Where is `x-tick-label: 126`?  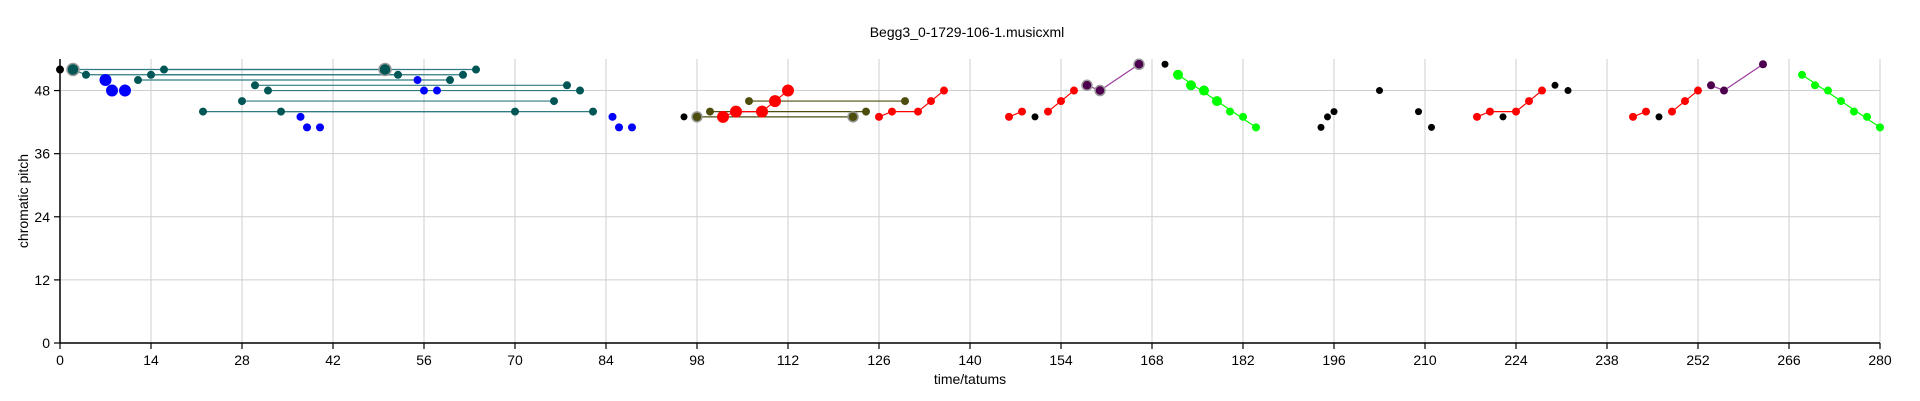 x-tick-label: 126 is located at coordinates (879, 360).